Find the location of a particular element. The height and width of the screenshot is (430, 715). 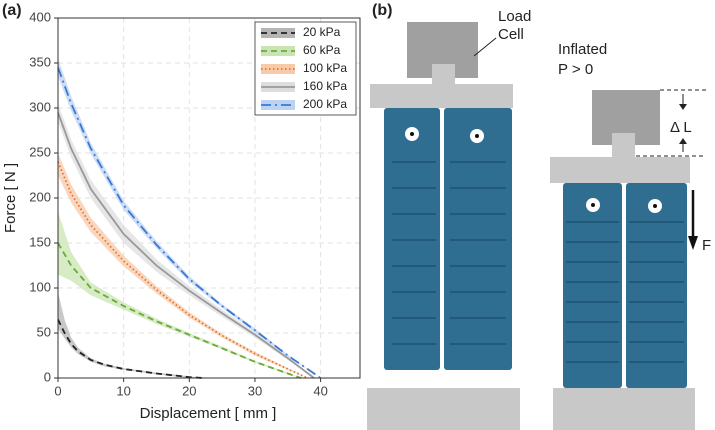

panel-label: (b) is located at coordinates (382, 10).